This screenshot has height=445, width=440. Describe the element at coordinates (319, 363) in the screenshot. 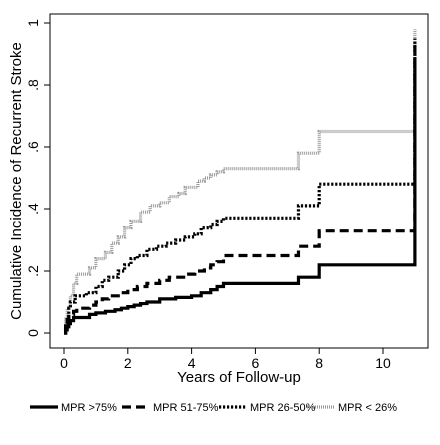

I see `x-tick-label: 8` at that location.